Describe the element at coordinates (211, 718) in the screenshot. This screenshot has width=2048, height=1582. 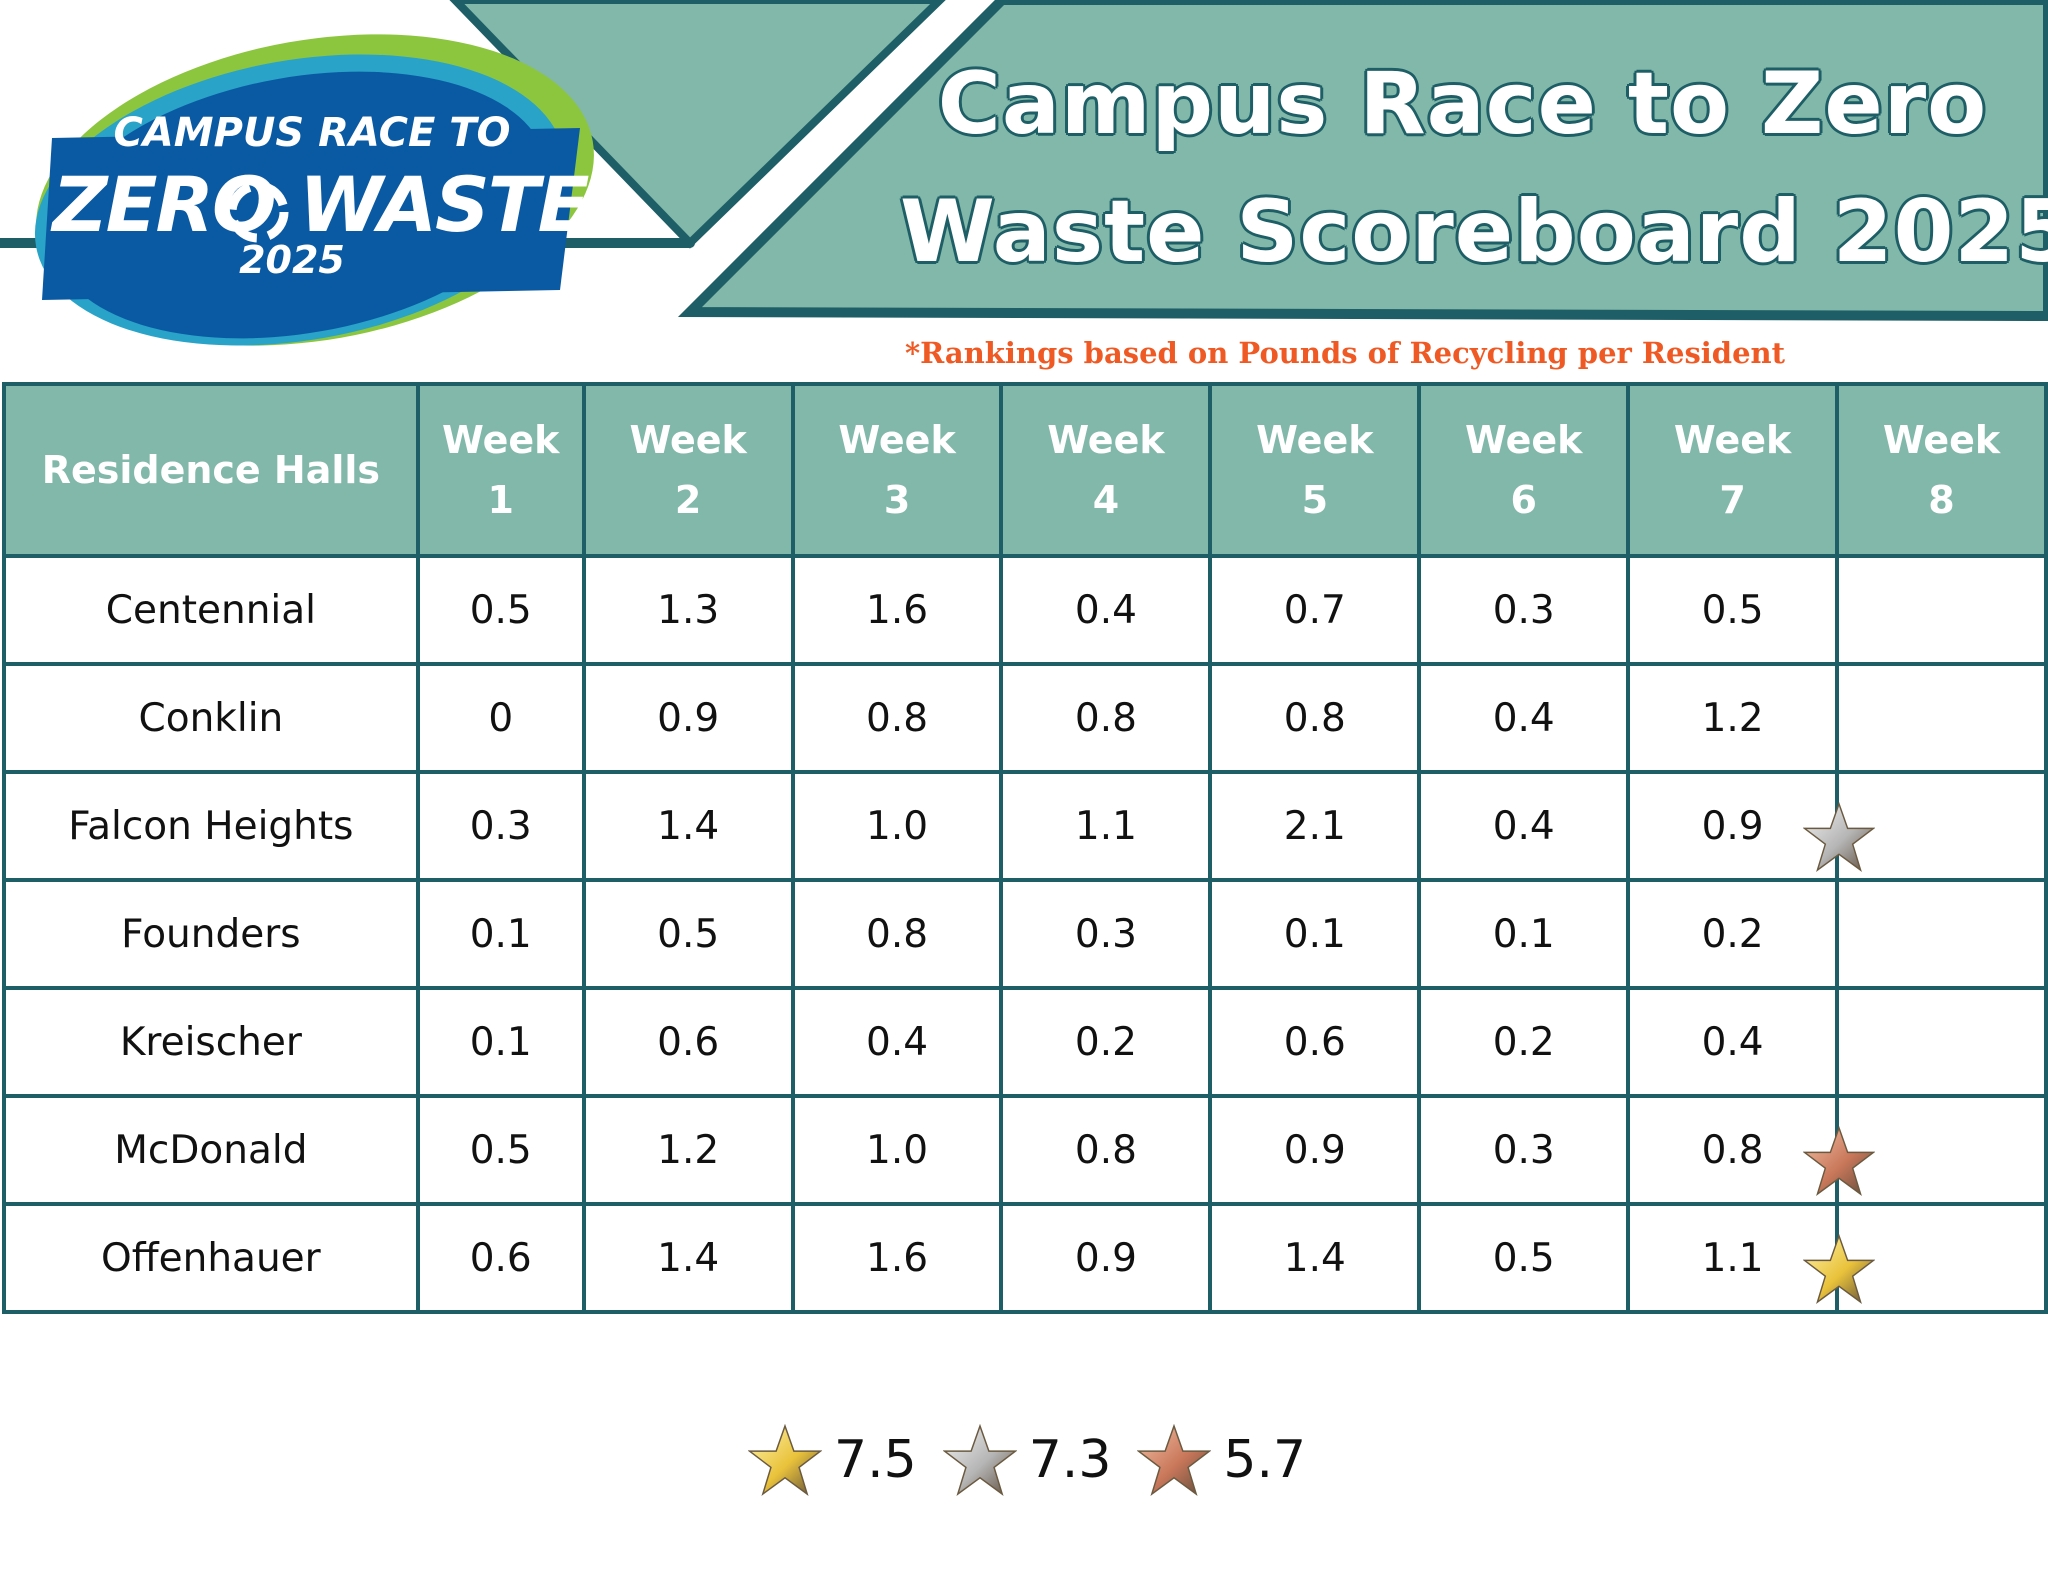
I see `hall-name-cell: Conklin` at that location.